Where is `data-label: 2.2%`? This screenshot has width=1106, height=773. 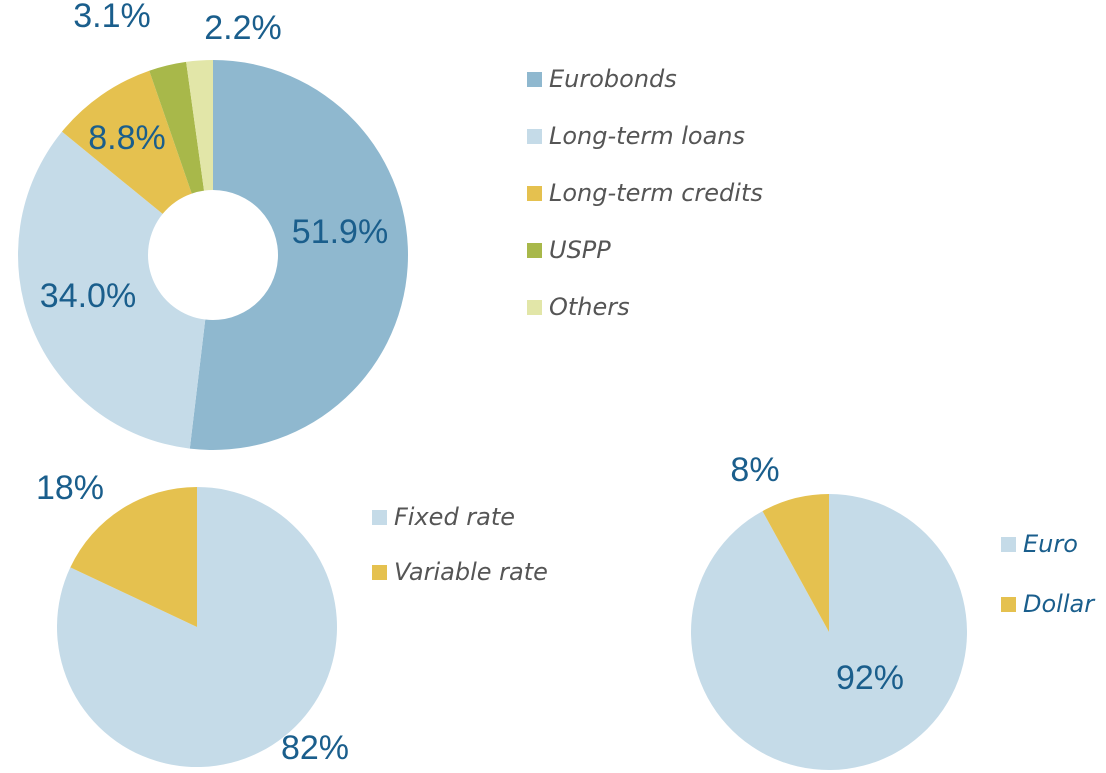
data-label: 2.2% is located at coordinates (243, 28).